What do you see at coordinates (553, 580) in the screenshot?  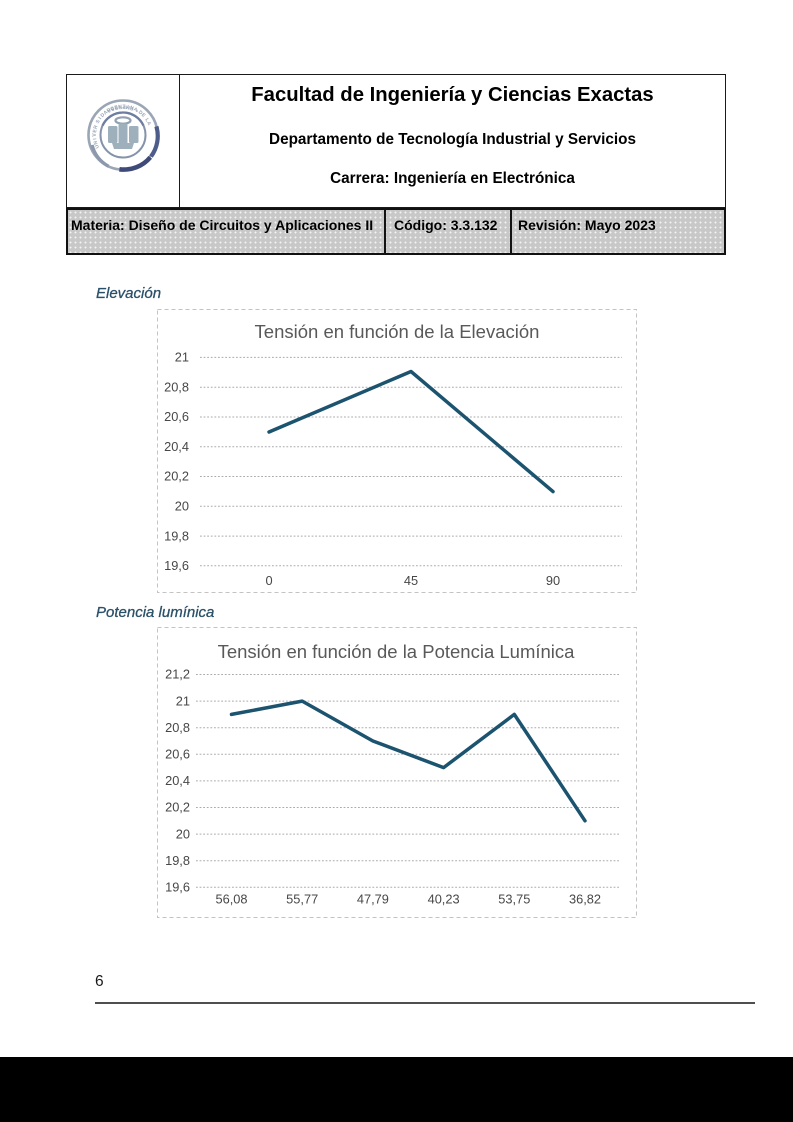 I see `svg-text: 90` at bounding box center [553, 580].